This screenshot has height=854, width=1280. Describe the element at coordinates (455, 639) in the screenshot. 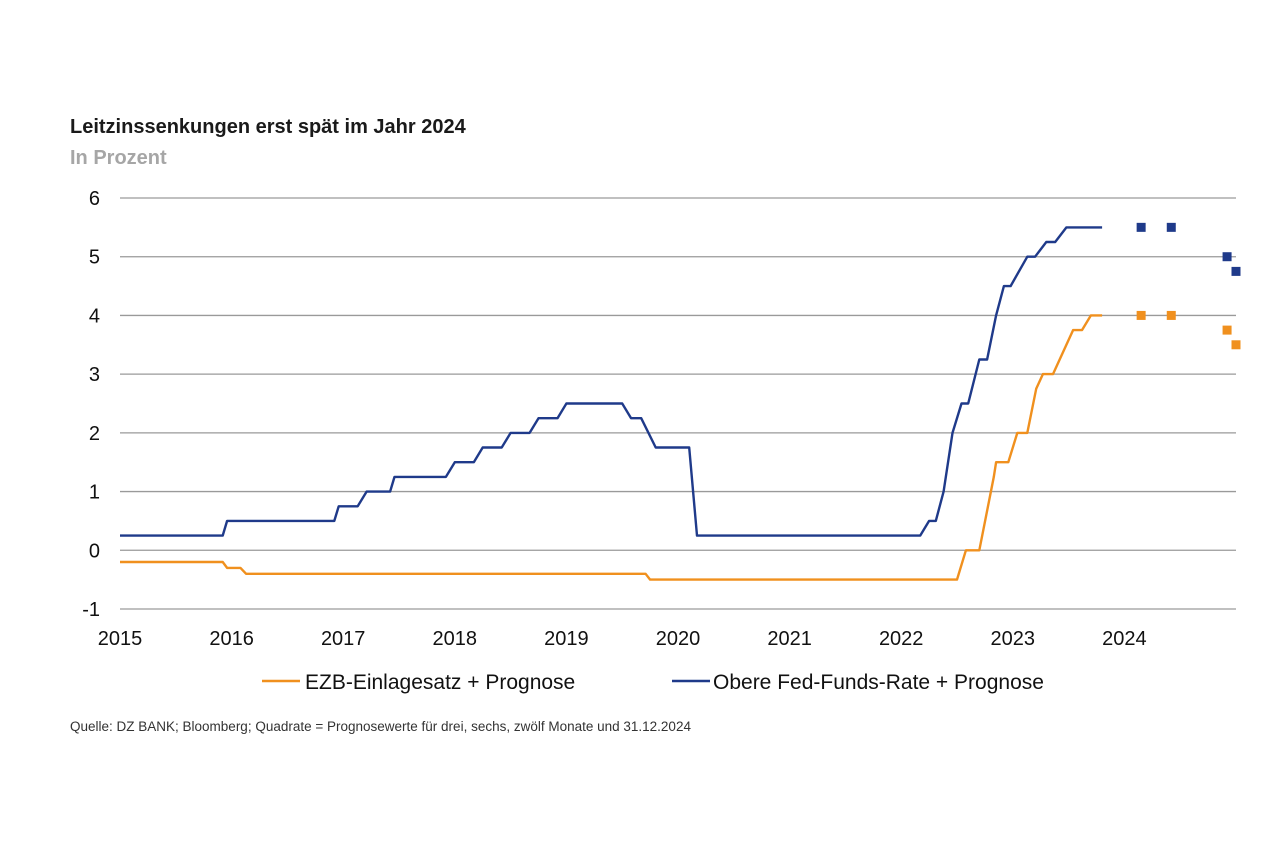

I see `x-tick-label: 2018` at that location.